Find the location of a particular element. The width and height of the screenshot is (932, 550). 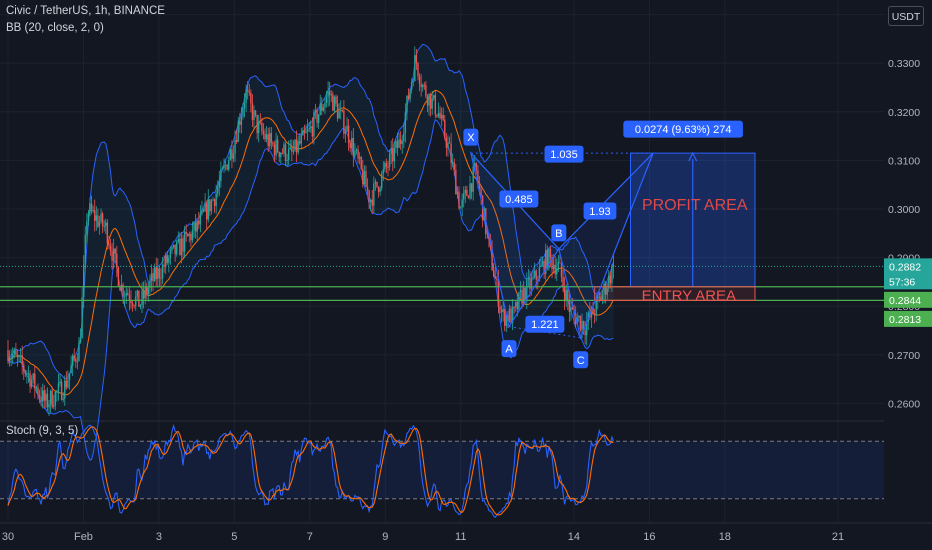

pattern-point-x-bg is located at coordinates (471, 137).